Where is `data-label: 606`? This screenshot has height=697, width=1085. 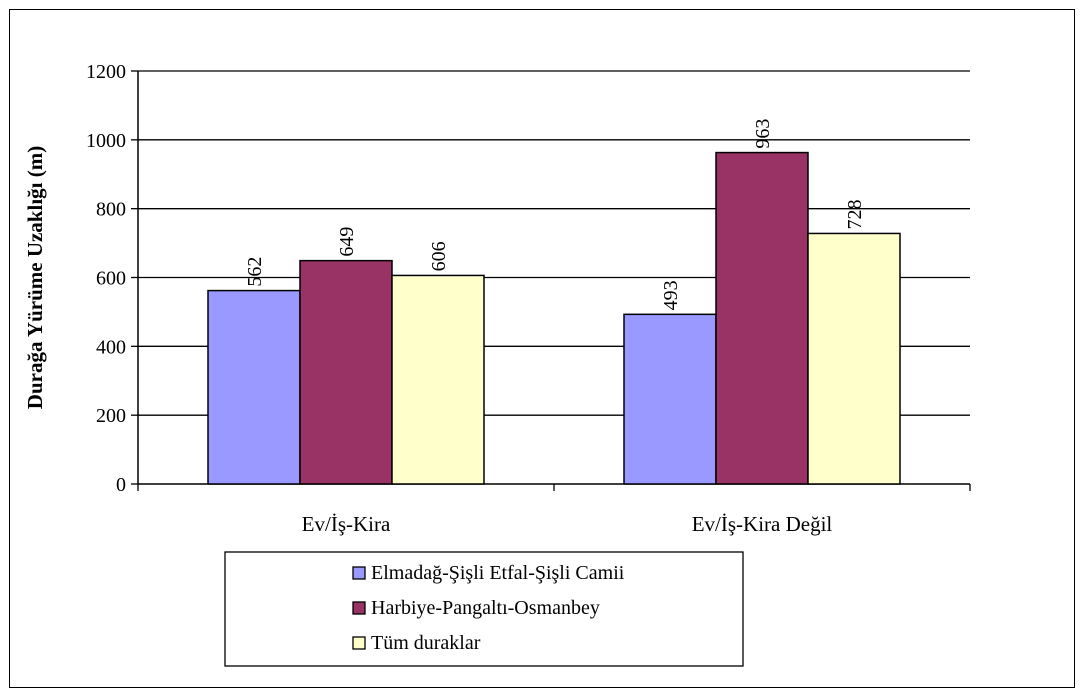 data-label: 606 is located at coordinates (439, 256).